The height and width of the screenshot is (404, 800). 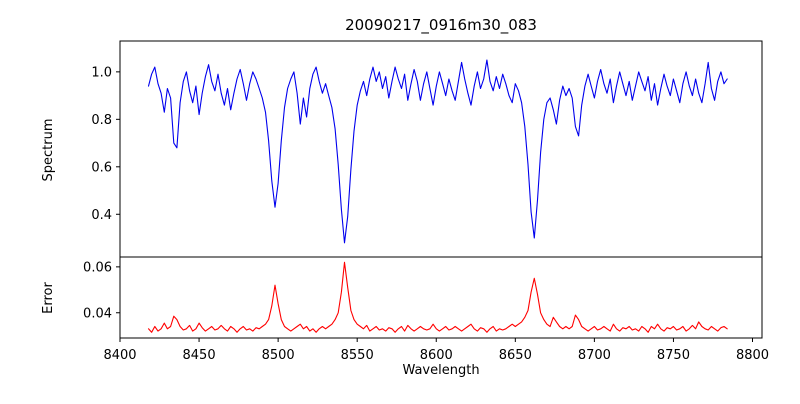 What do you see at coordinates (441, 25) in the screenshot?
I see `chart-title: 20090217_0916m30_083` at bounding box center [441, 25].